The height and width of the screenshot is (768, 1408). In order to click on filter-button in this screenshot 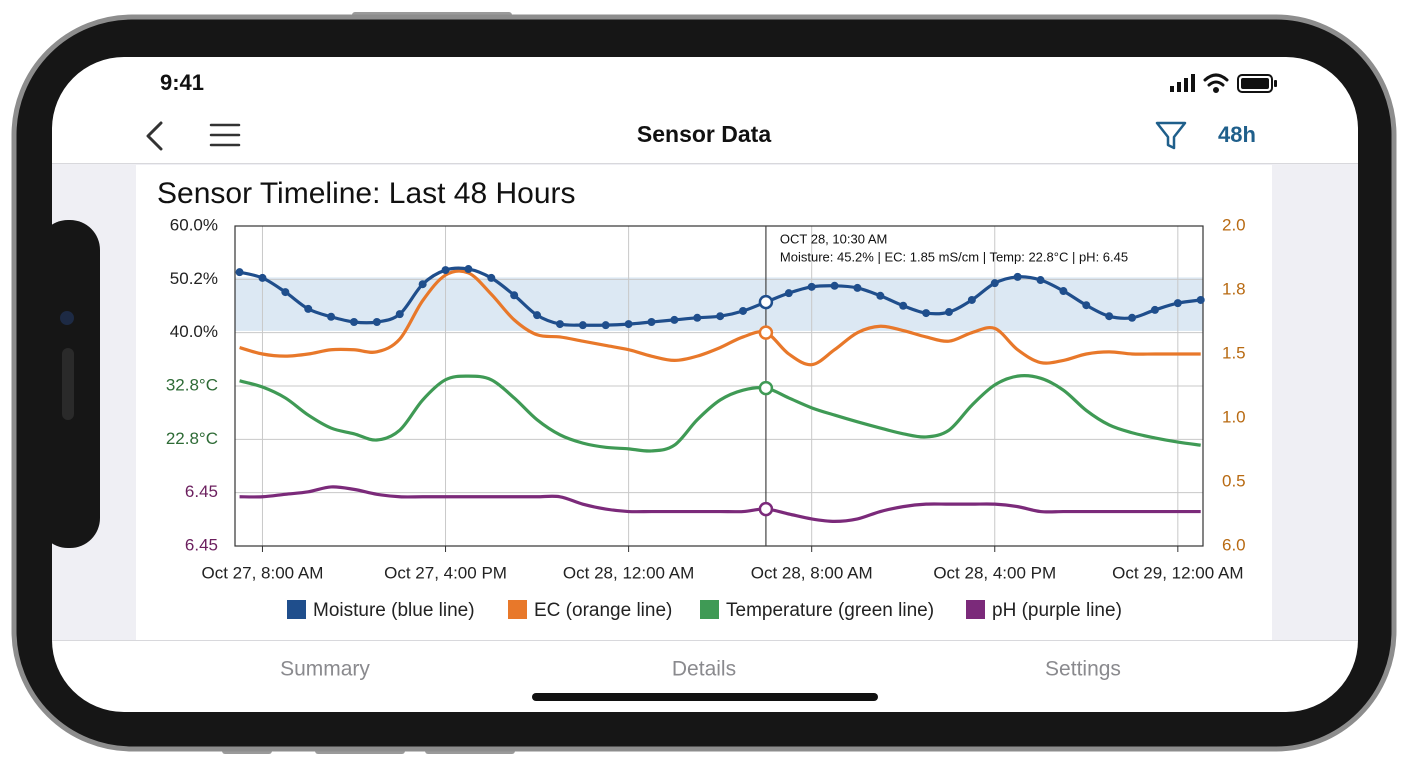, I will do `click(1171, 135)`.